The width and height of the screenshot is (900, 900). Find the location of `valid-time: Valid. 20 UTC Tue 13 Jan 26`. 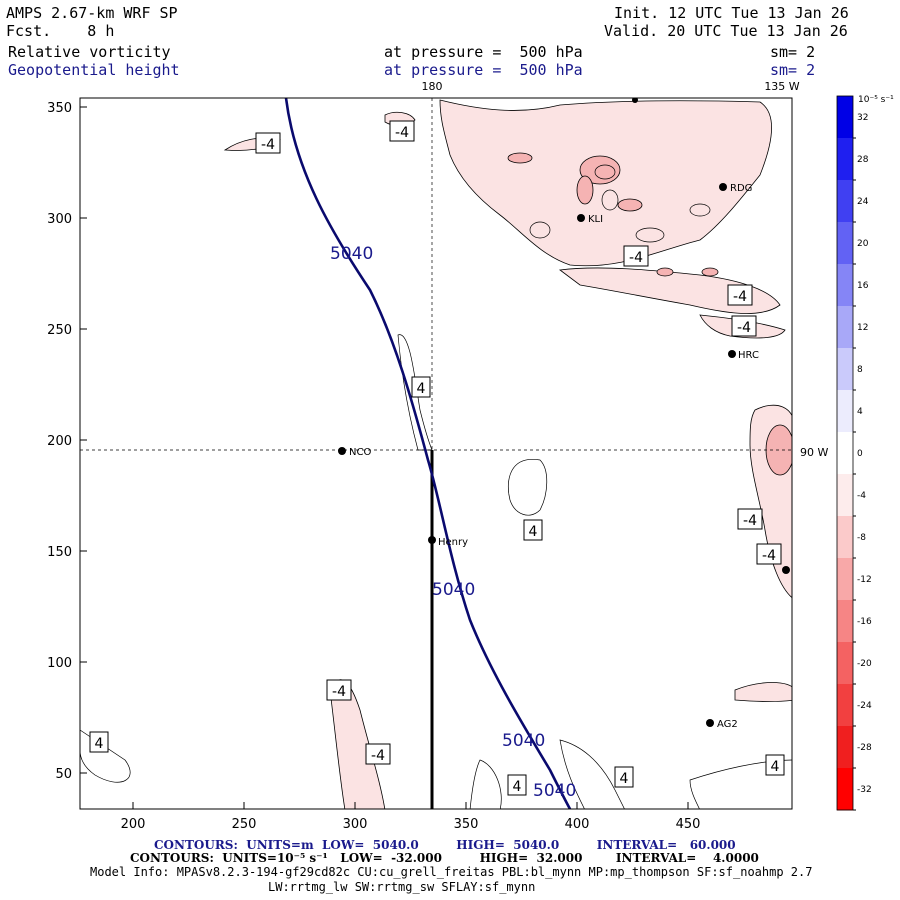

valid-time: Valid. 20 UTC Tue 13 Jan 26 is located at coordinates (726, 31).